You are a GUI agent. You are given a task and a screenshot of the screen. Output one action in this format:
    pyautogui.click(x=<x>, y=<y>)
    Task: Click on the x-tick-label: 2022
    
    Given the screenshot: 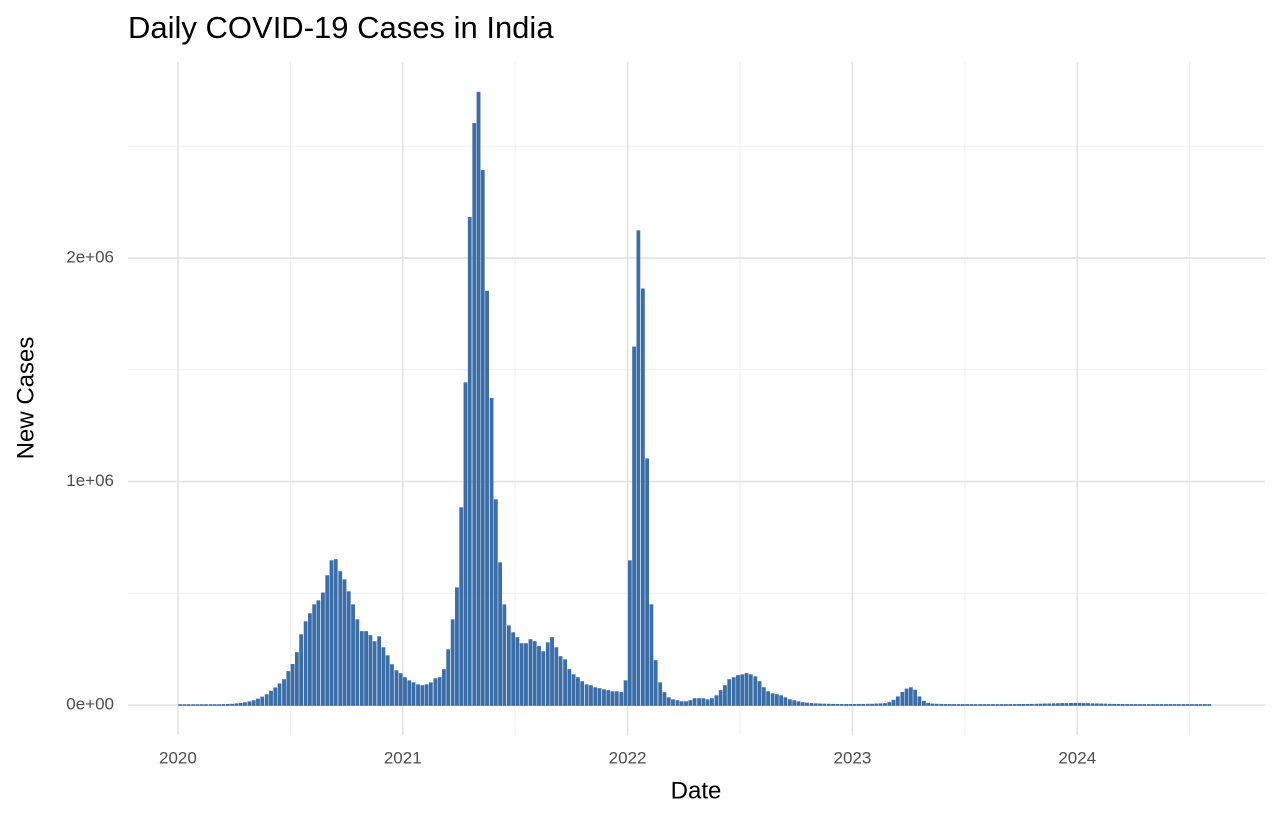 What is the action you would take?
    pyautogui.click(x=628, y=757)
    